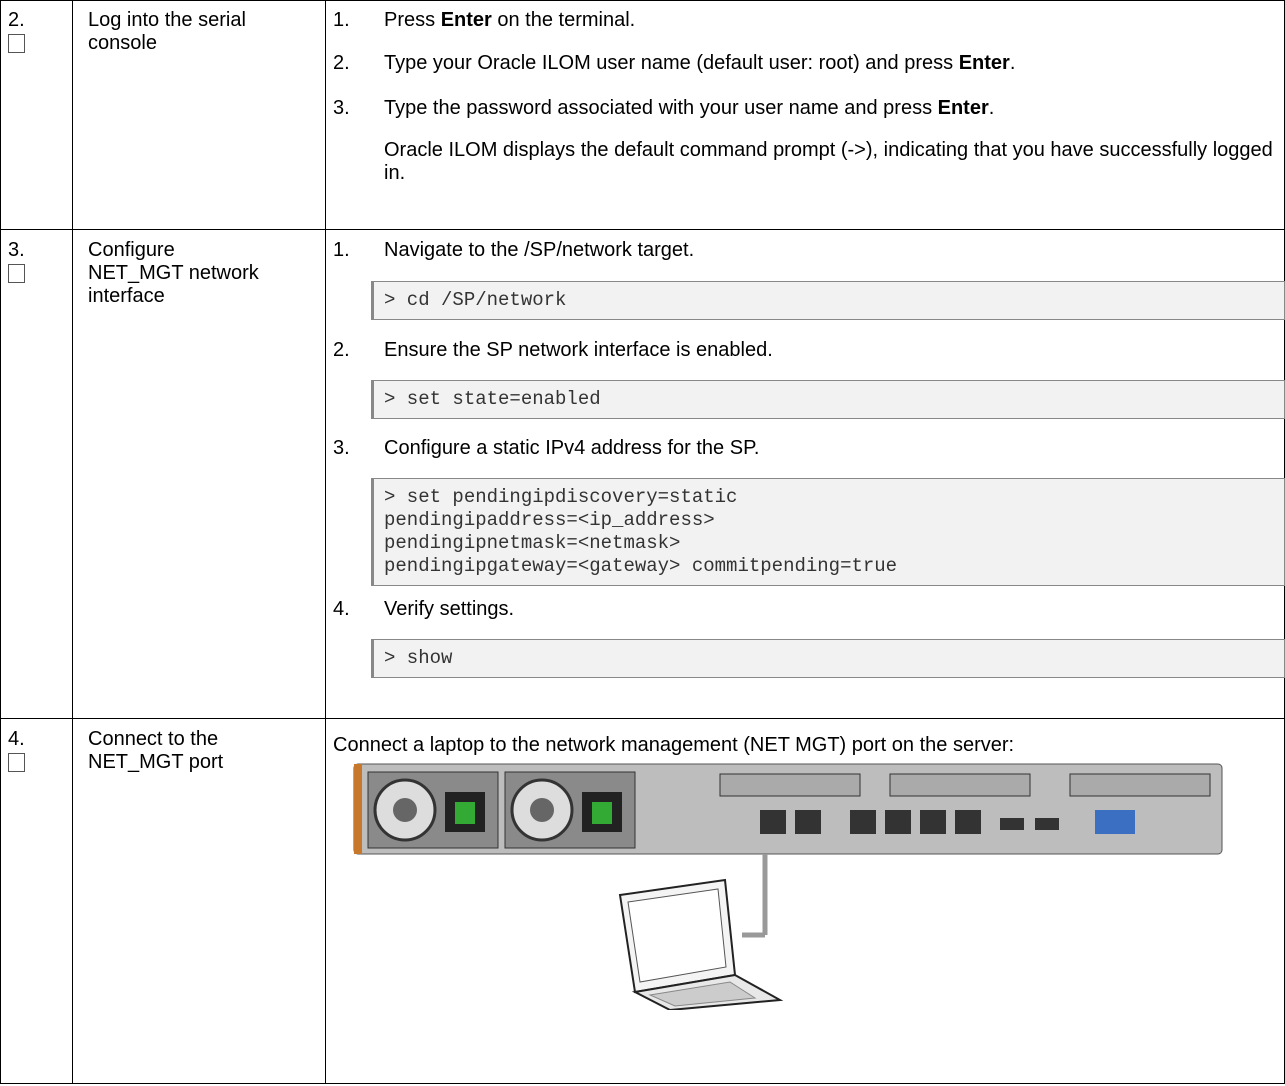  I want to click on item-number: 4., so click(341, 609).